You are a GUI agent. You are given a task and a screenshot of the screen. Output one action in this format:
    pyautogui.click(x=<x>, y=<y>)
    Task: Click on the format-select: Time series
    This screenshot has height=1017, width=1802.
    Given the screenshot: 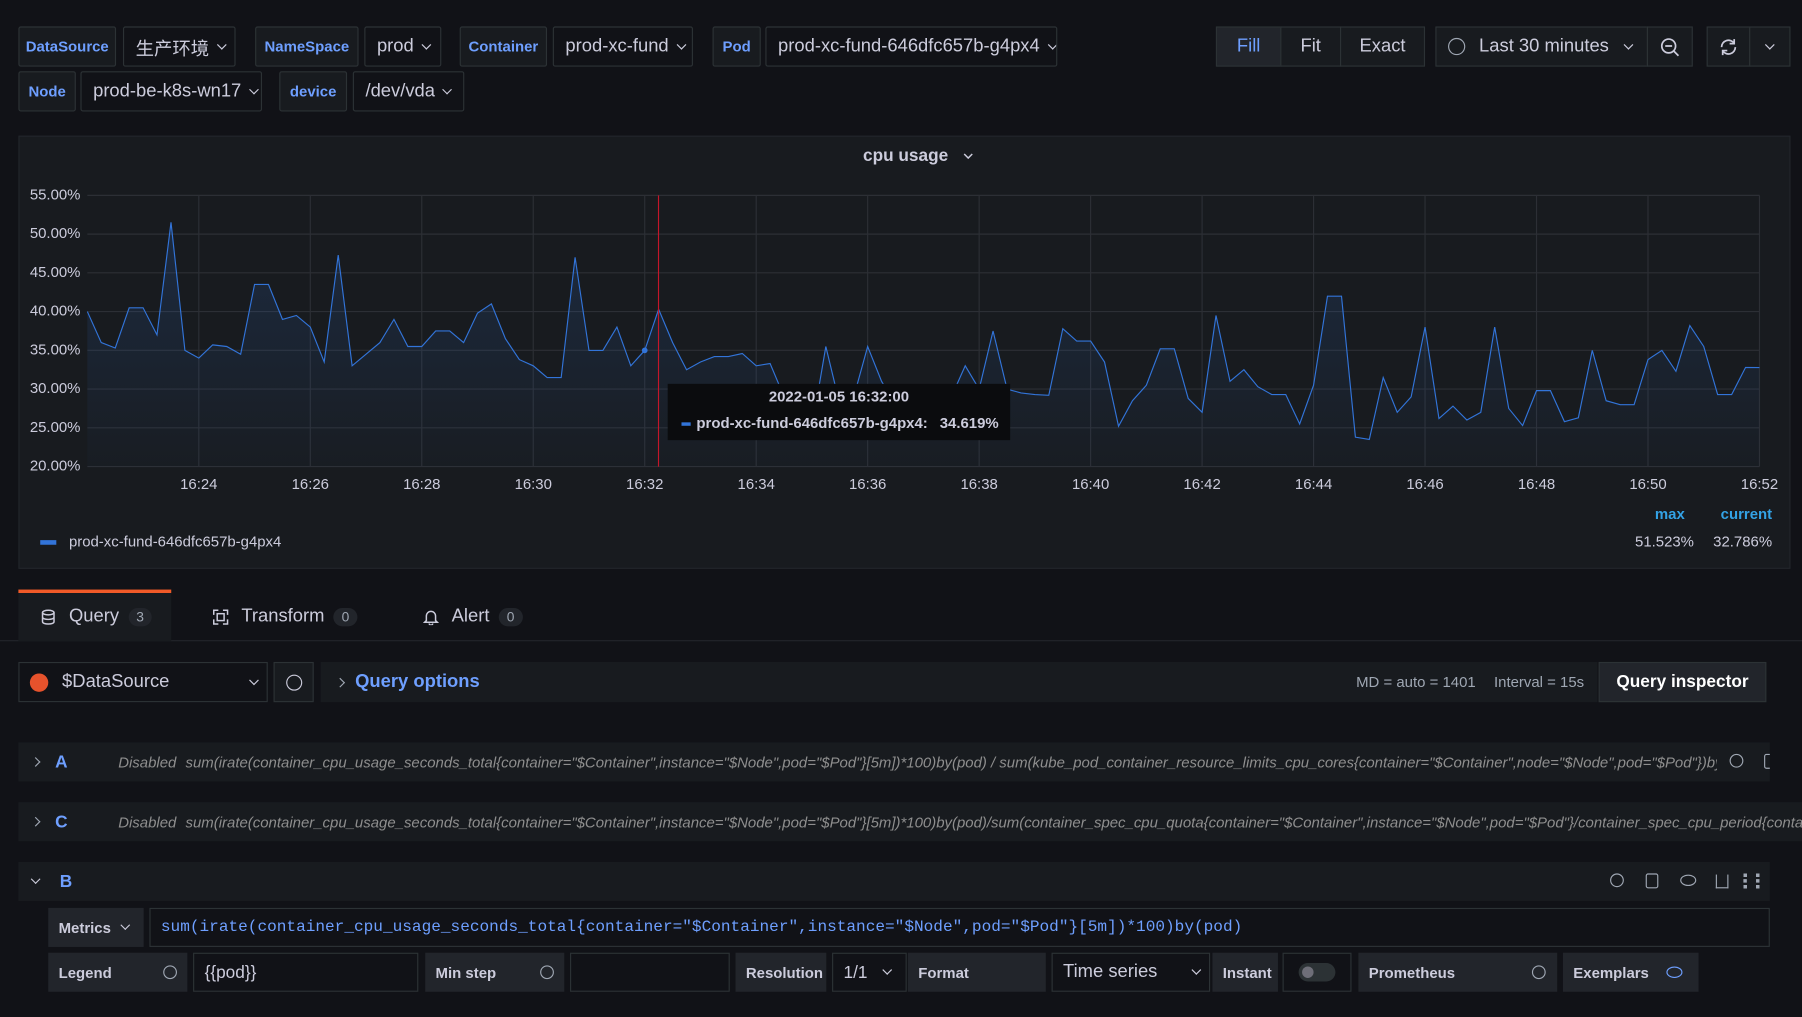 What is the action you would take?
    pyautogui.click(x=1131, y=972)
    